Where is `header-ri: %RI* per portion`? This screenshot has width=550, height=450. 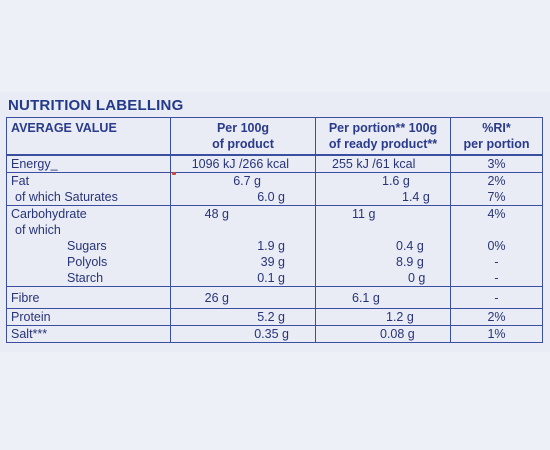 header-ri: %RI* per portion is located at coordinates (496, 136).